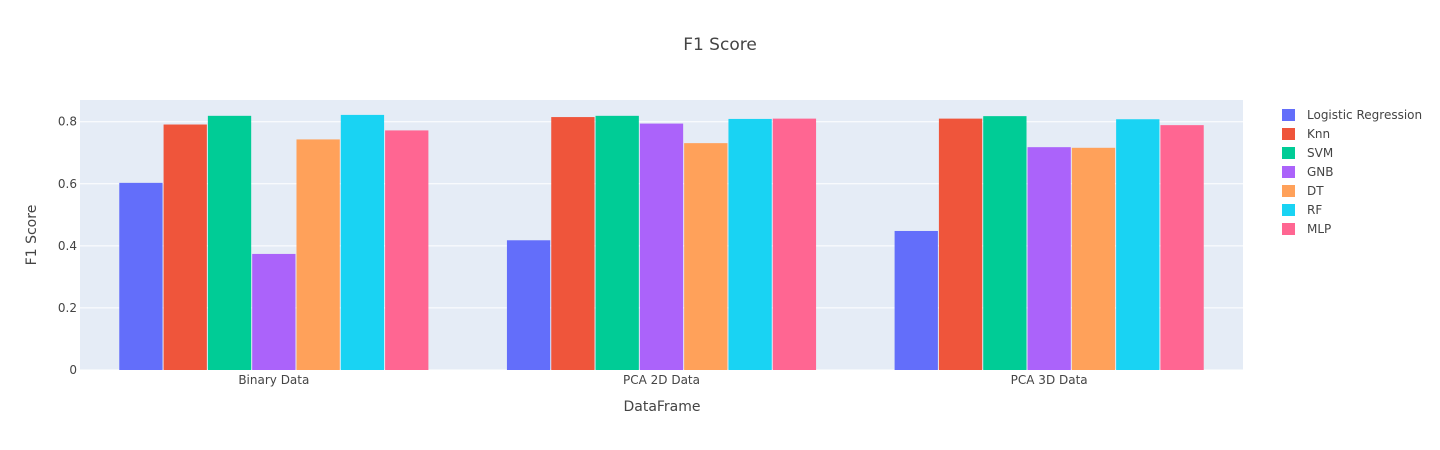 Image resolution: width=1440 pixels, height=450 pixels. What do you see at coordinates (73, 370) in the screenshot?
I see `y-tick-label: 0` at bounding box center [73, 370].